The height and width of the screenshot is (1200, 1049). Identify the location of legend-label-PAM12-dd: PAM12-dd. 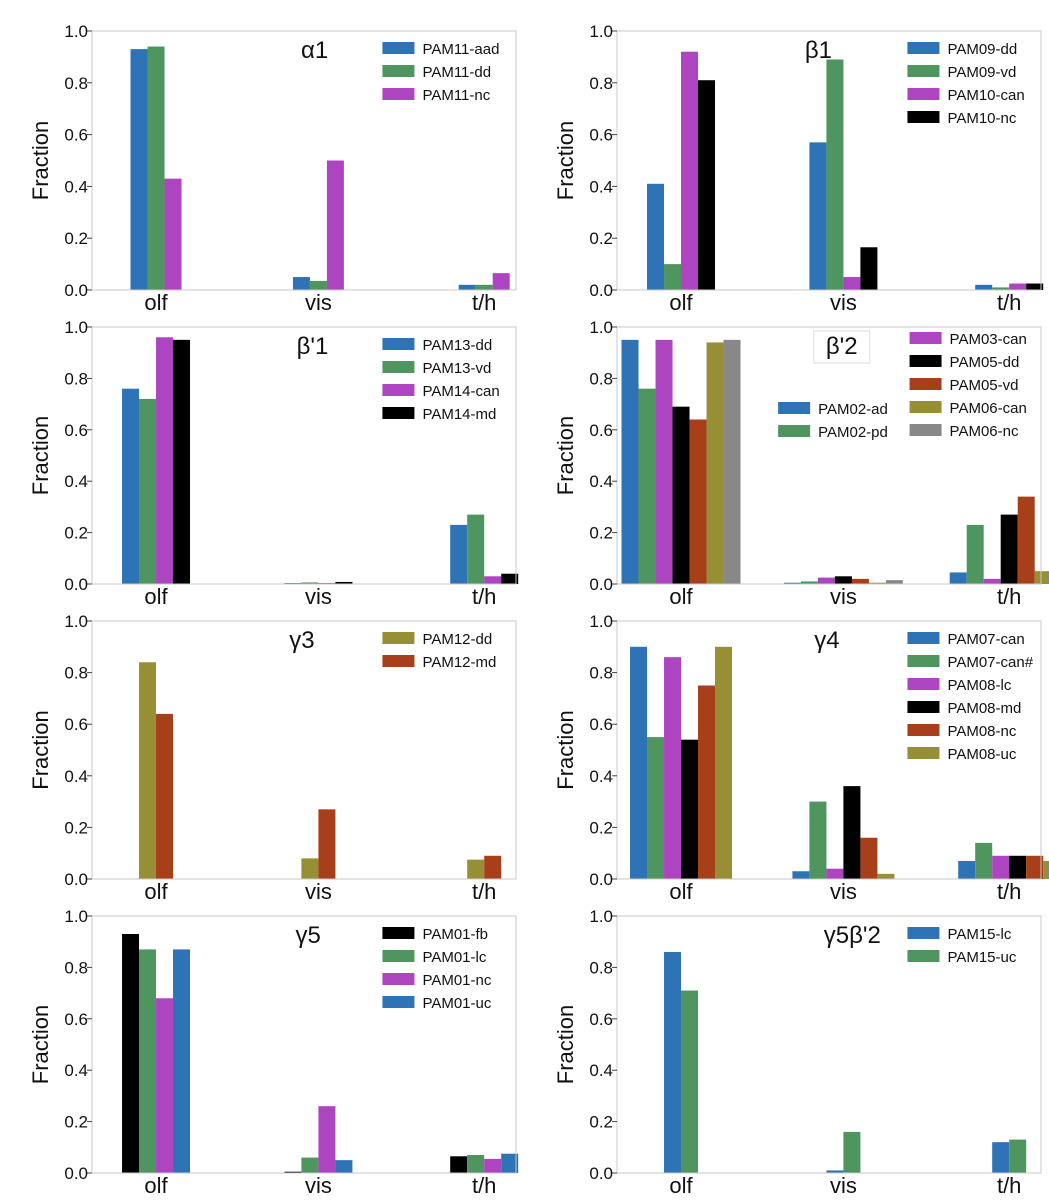
(457, 639).